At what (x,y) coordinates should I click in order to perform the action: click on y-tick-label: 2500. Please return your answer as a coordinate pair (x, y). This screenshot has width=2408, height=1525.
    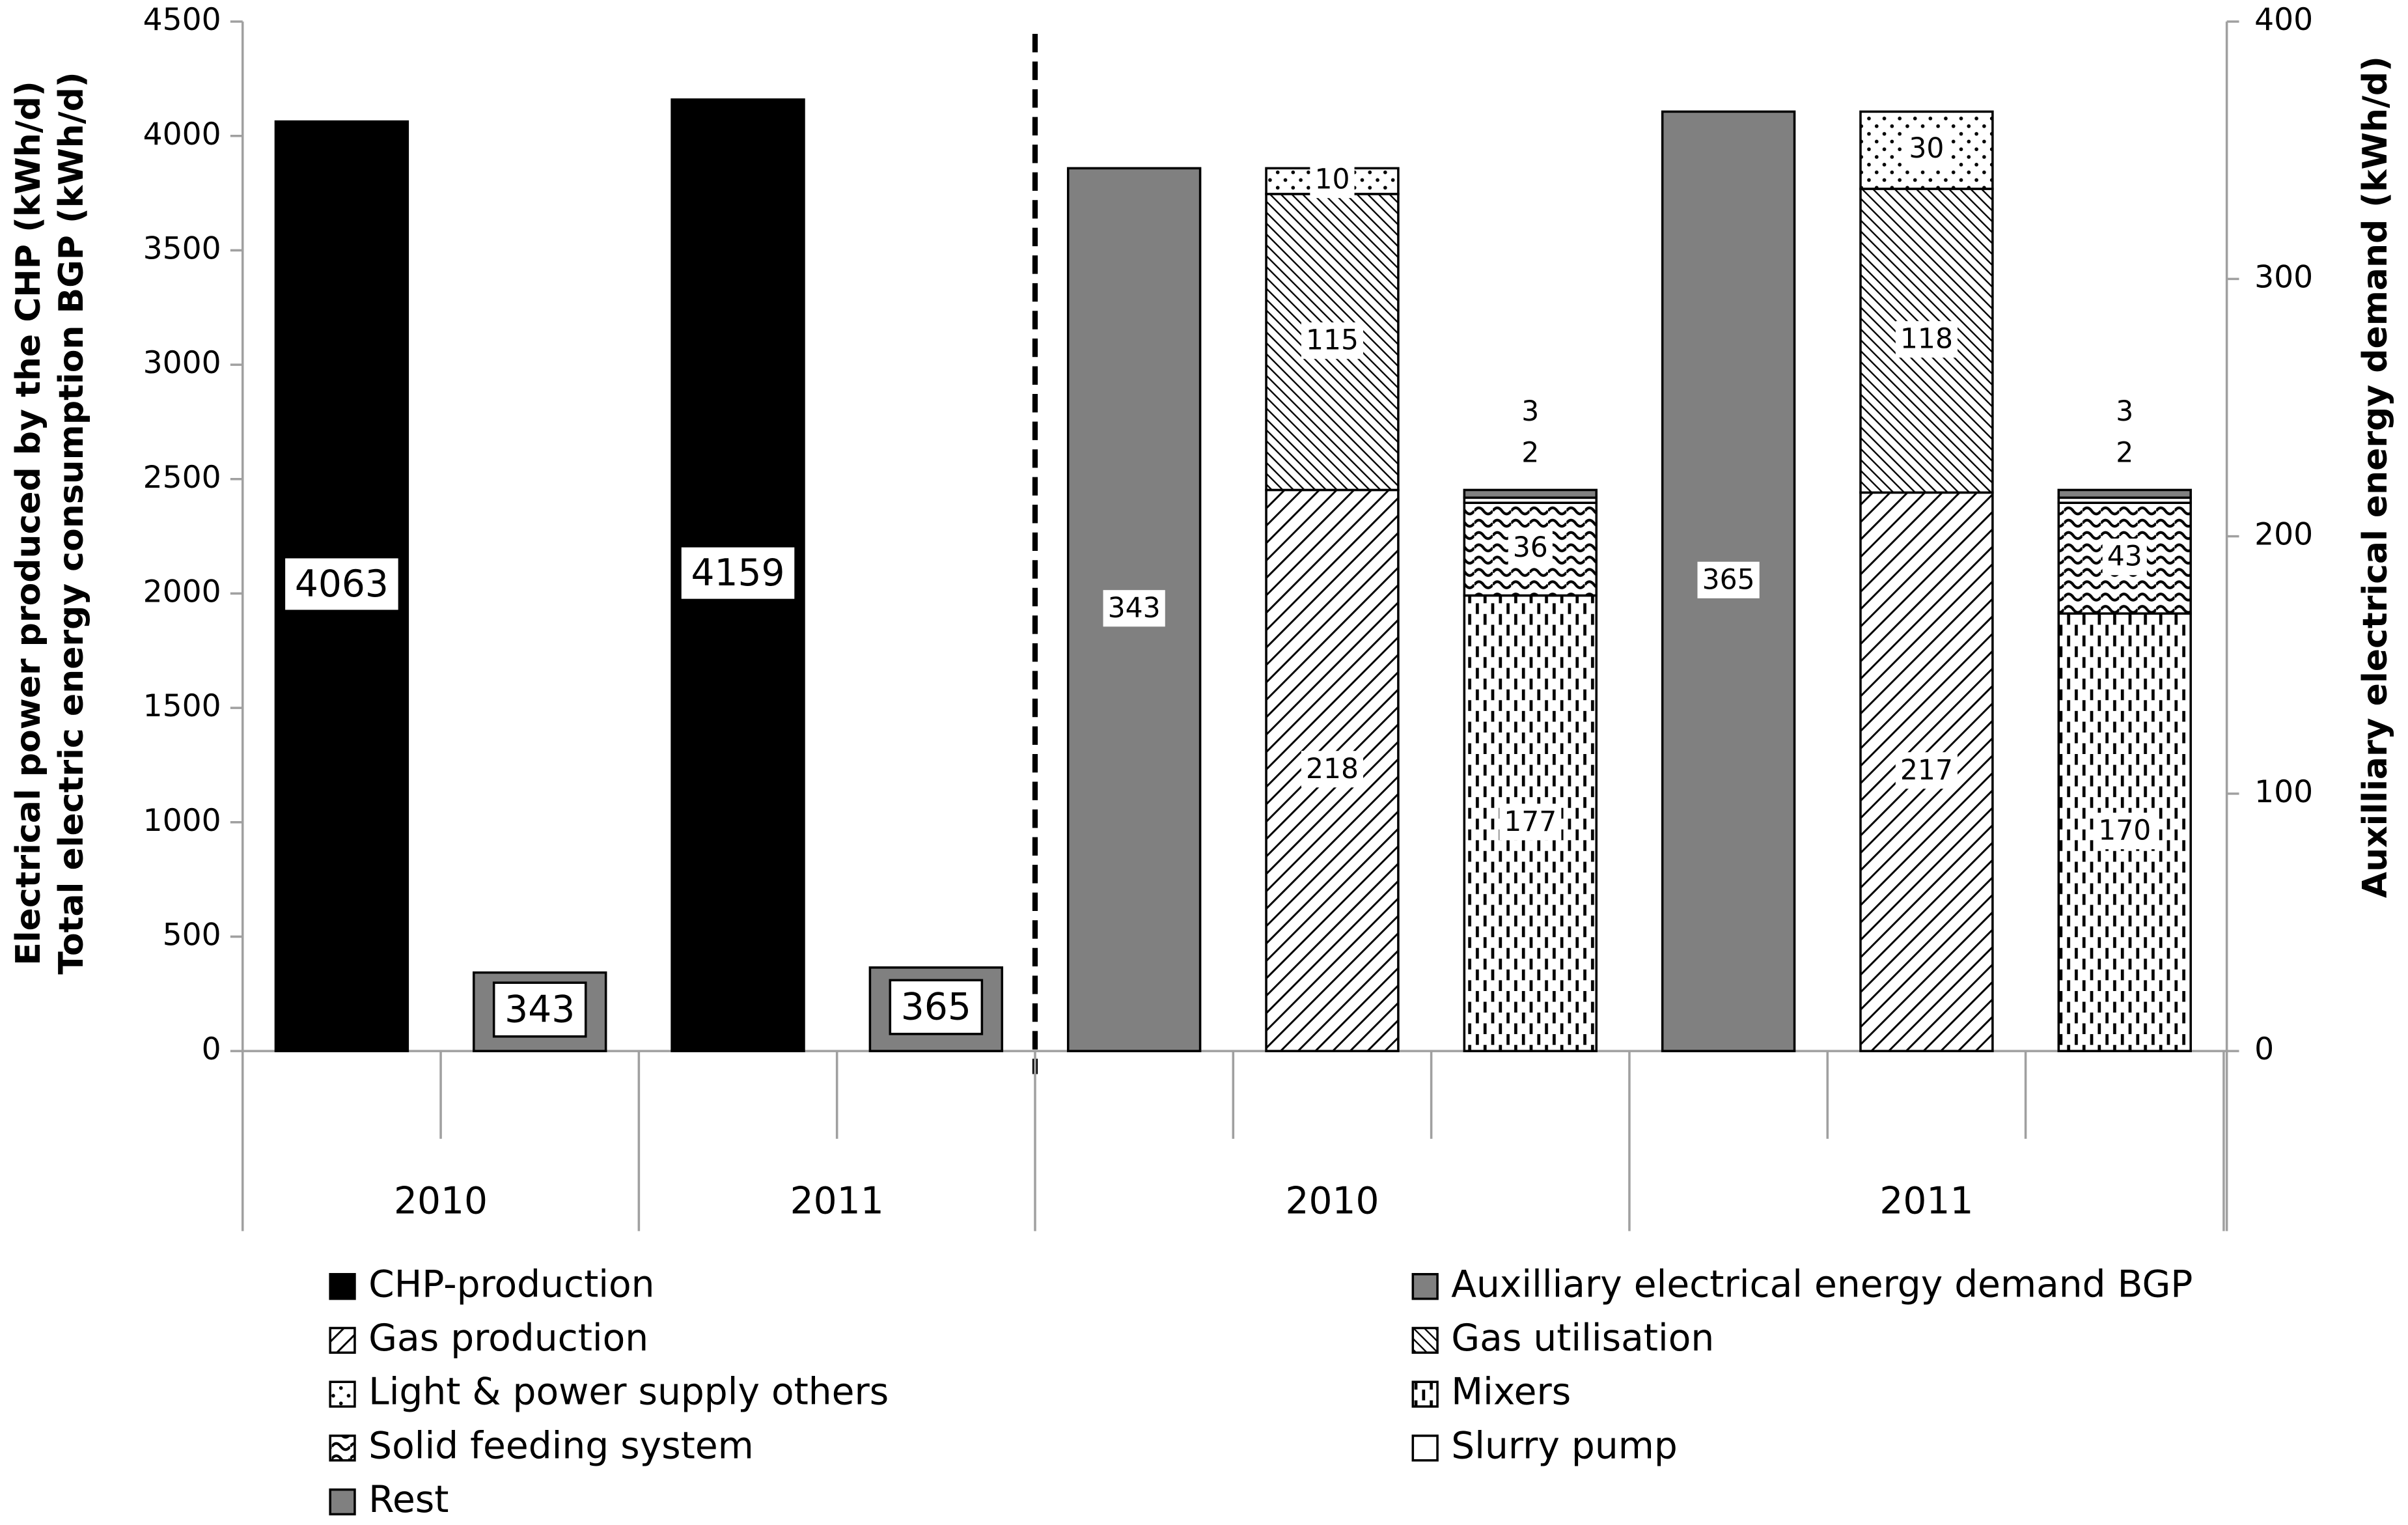
    Looking at the image, I should click on (182, 478).